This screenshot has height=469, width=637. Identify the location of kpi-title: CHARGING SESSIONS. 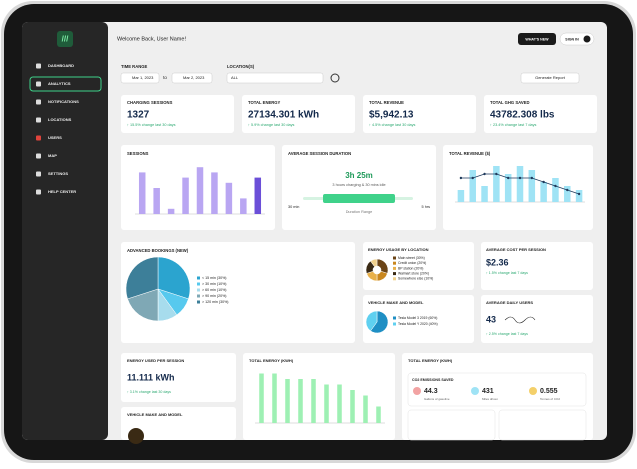
(150, 102).